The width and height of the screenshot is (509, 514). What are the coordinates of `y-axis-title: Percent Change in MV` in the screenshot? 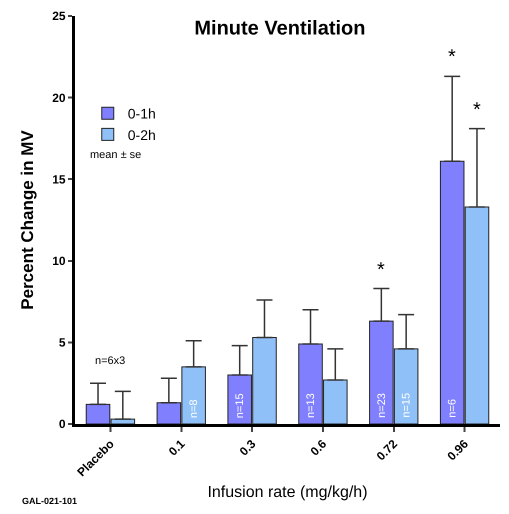 It's located at (27, 220).